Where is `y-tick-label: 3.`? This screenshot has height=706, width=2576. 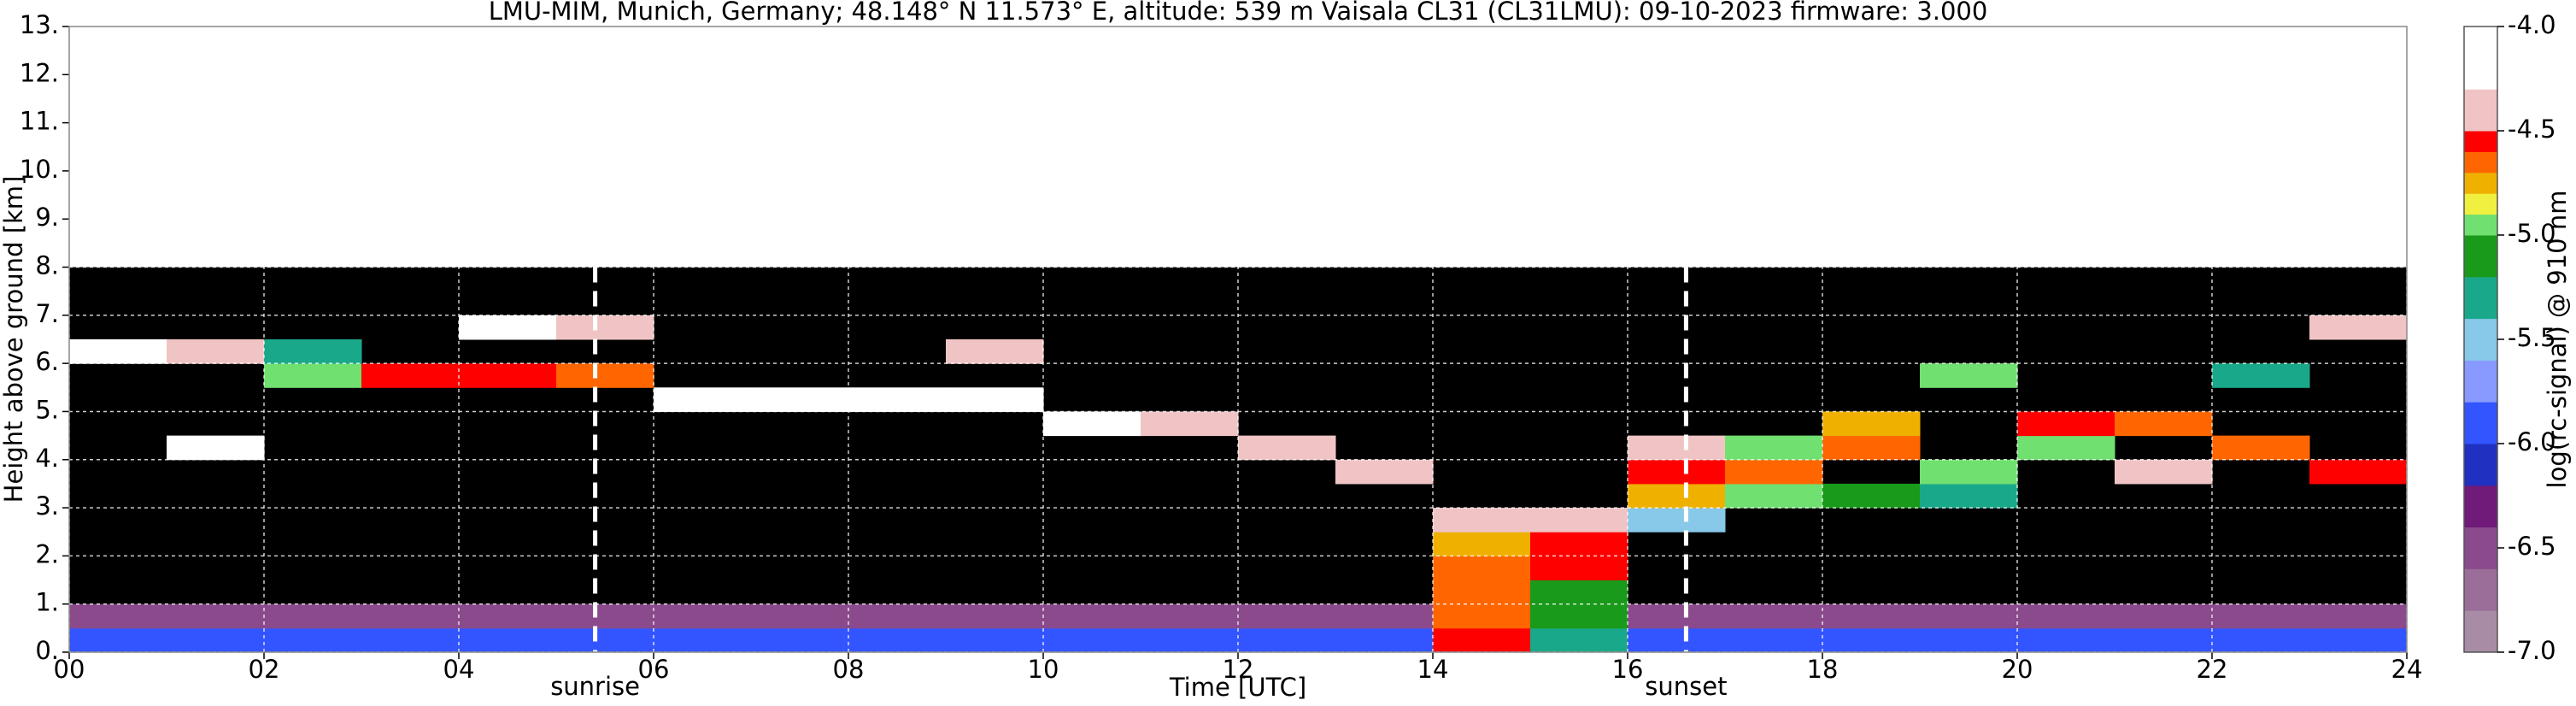
y-tick-label: 3. is located at coordinates (47, 506).